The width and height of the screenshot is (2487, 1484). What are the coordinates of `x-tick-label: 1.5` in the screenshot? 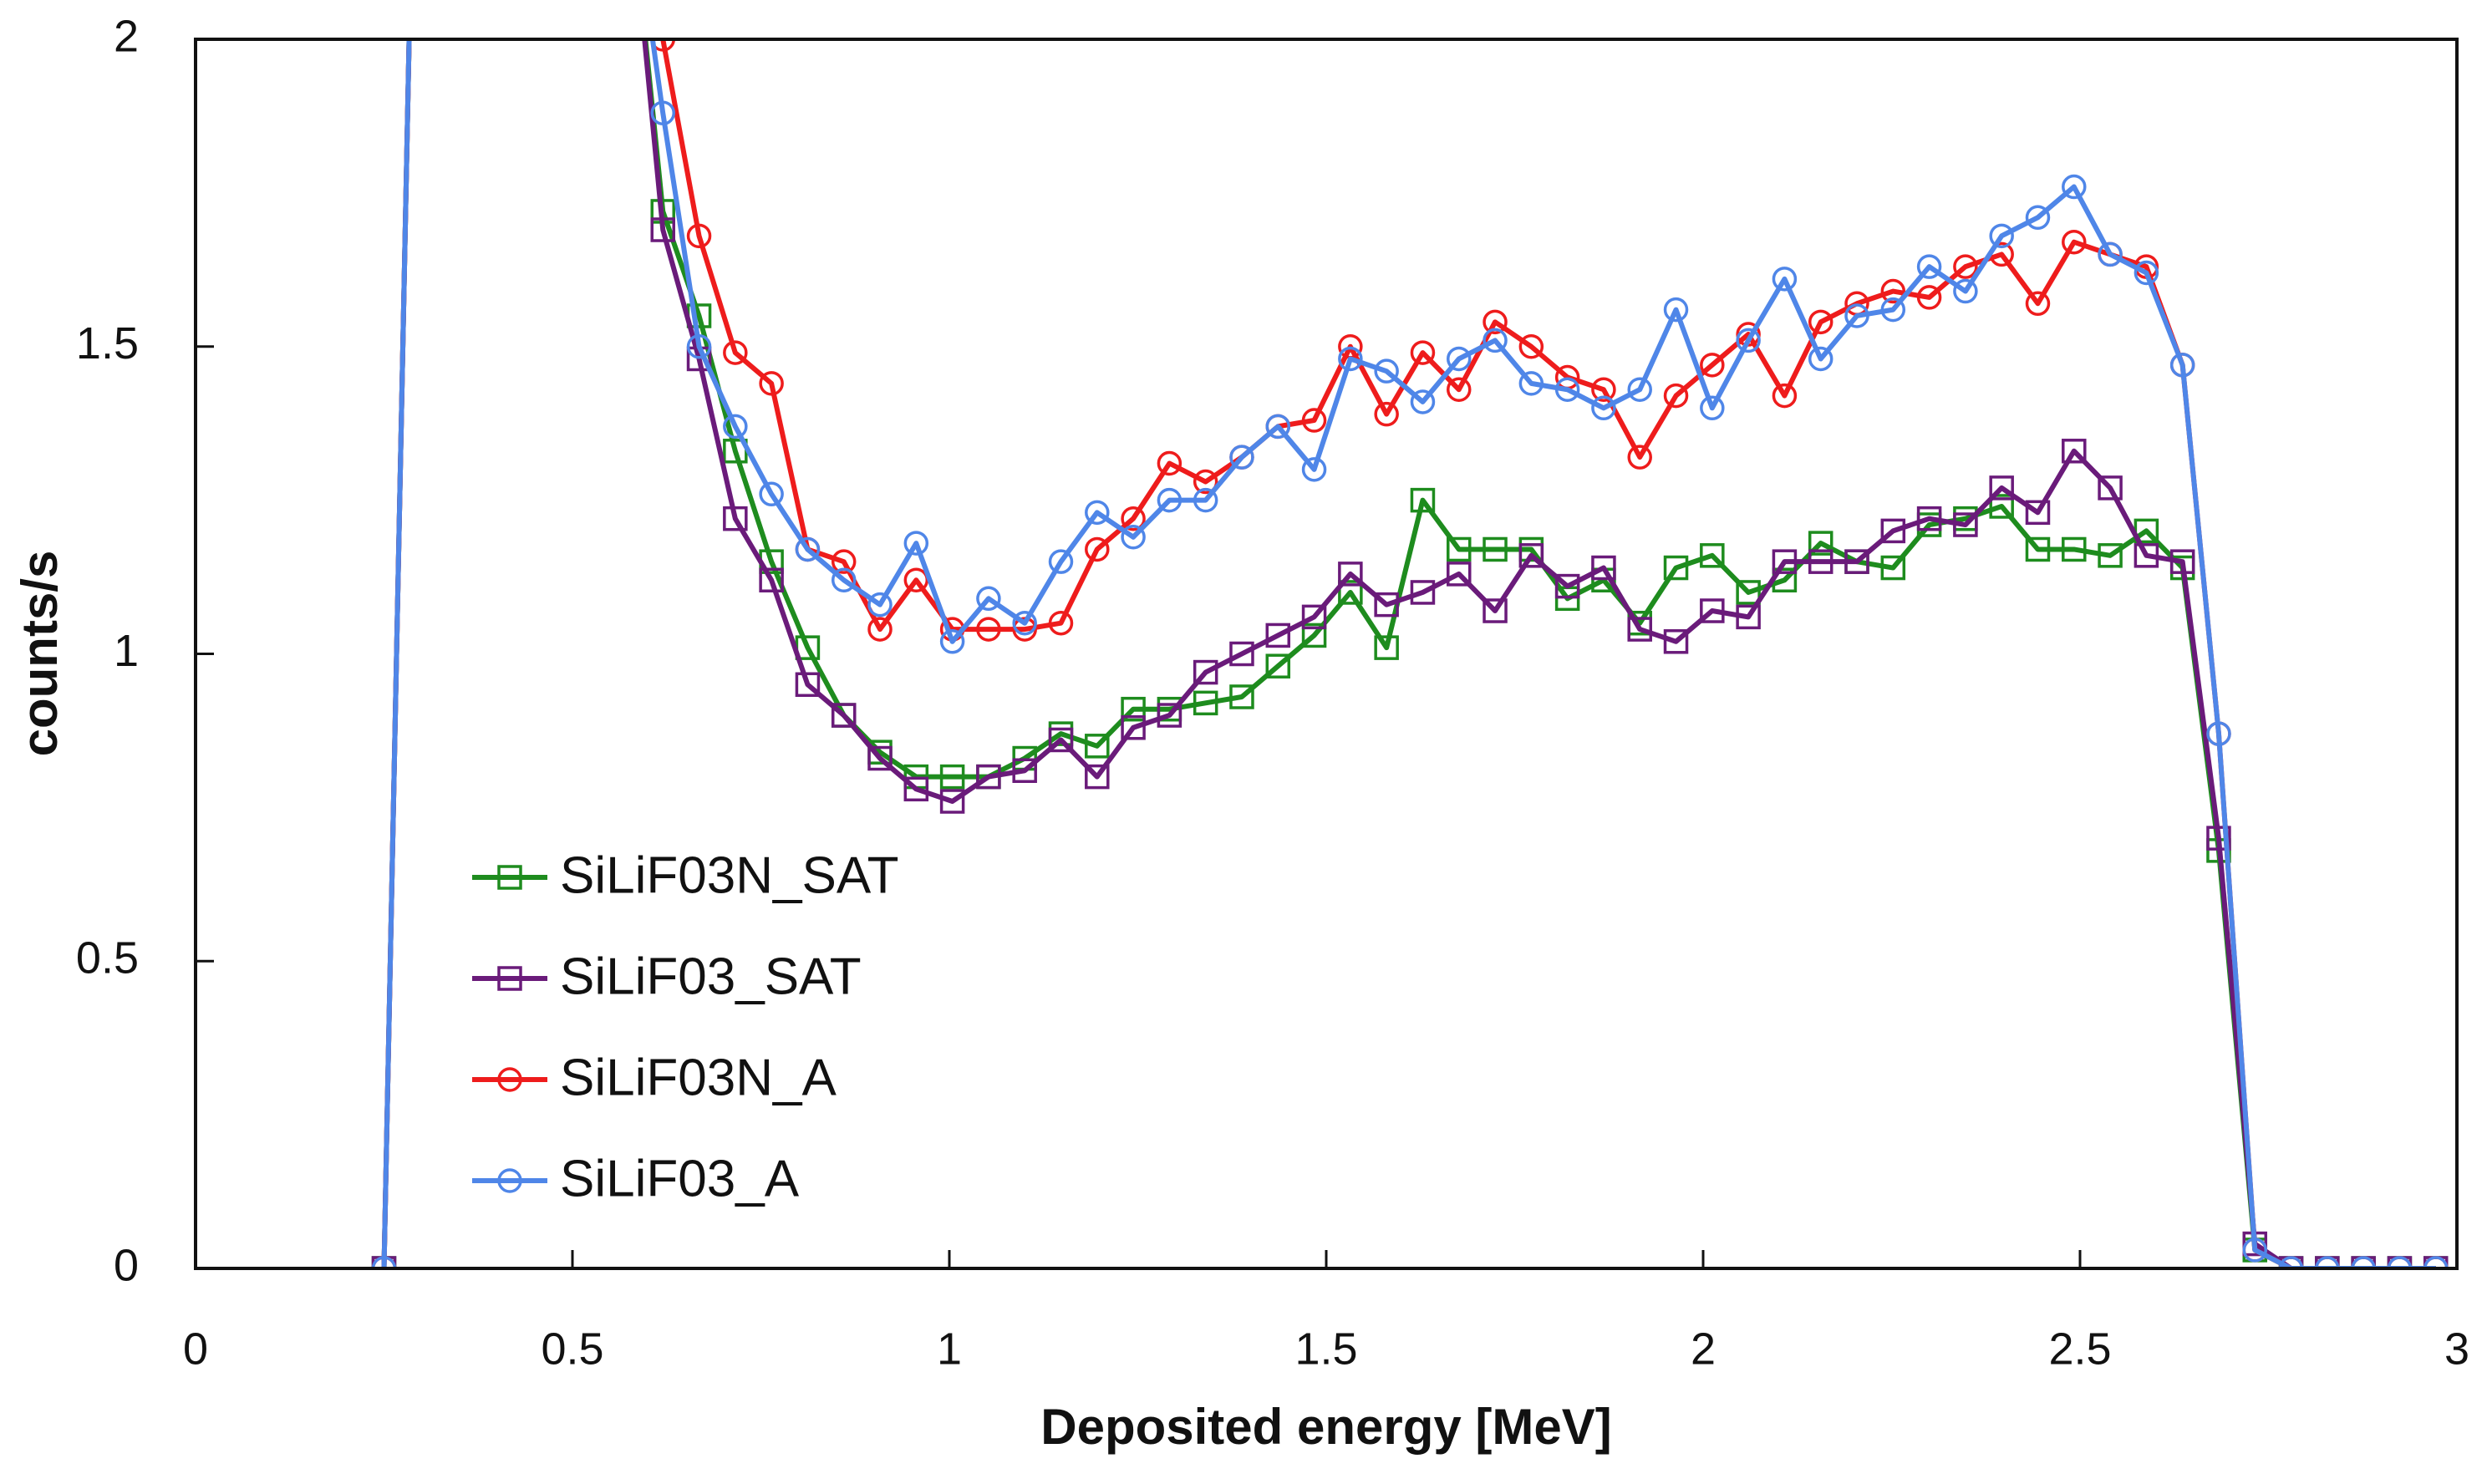 It's located at (1326, 1349).